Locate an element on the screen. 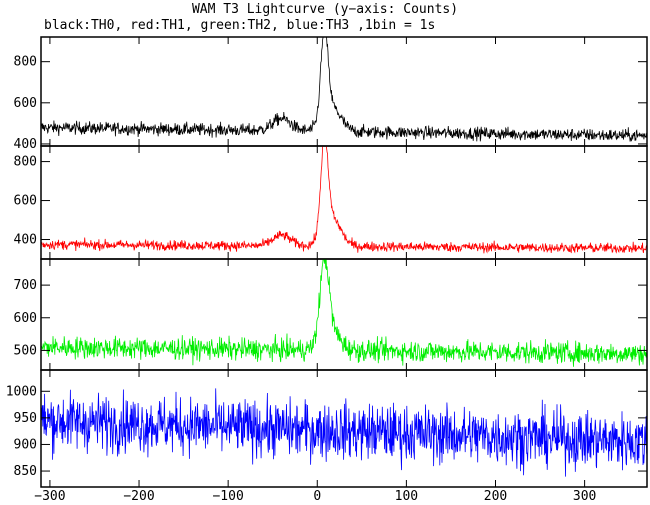 The width and height of the screenshot is (650, 505). x-tick-label: 0 is located at coordinates (317, 496).